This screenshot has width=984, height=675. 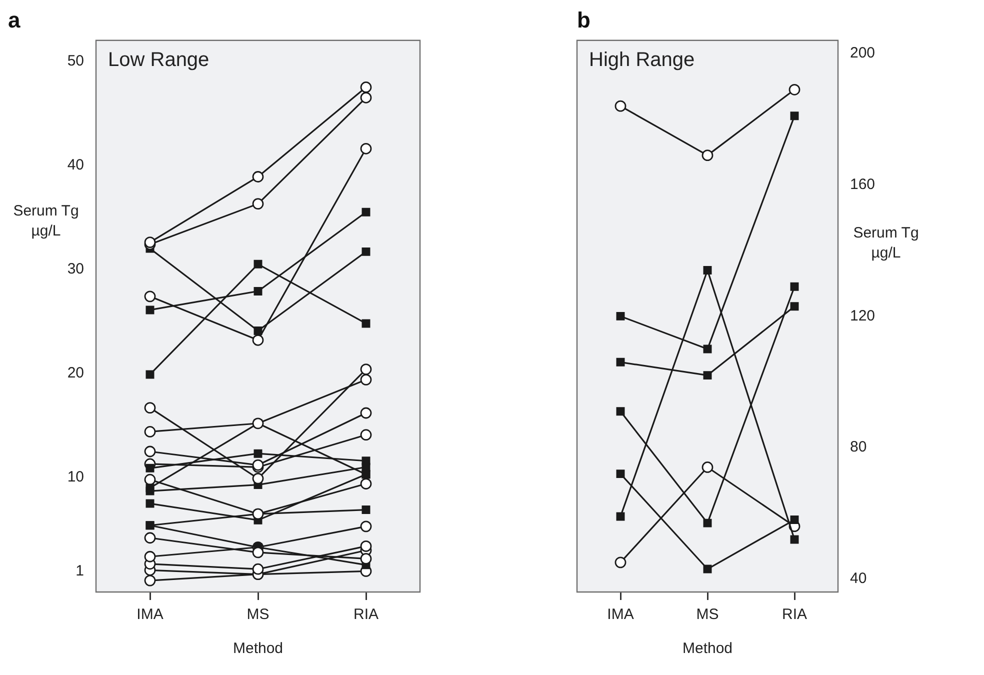 What do you see at coordinates (75, 269) in the screenshot?
I see `y-tick-label: 30` at bounding box center [75, 269].